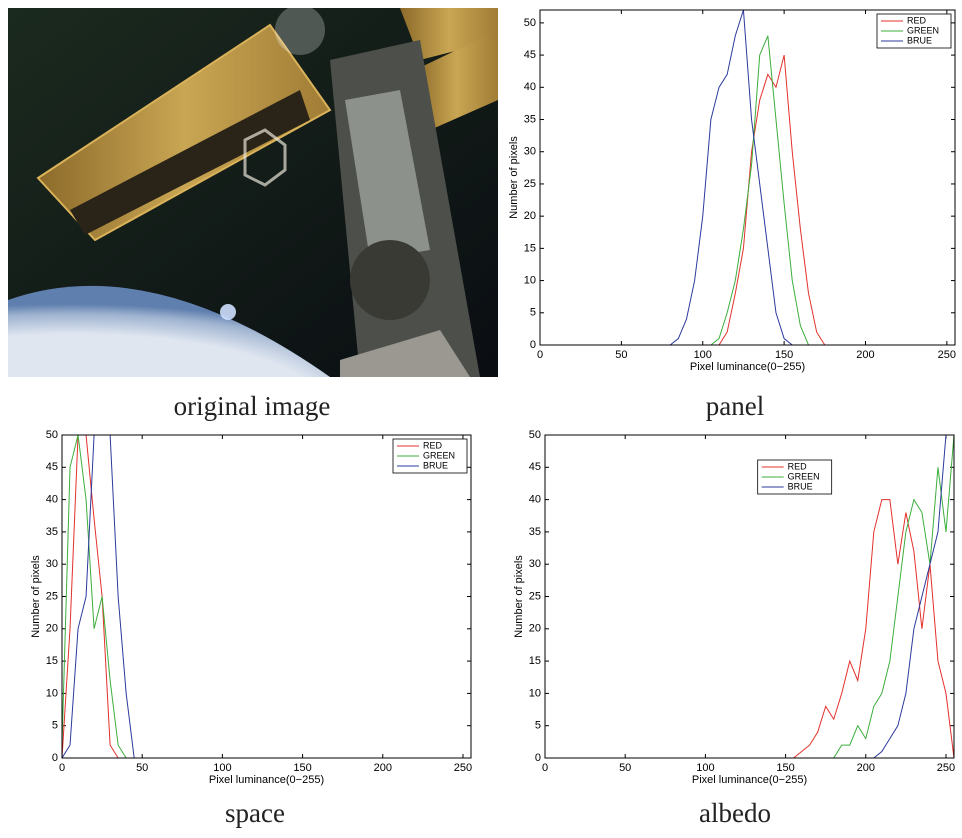  Describe the element at coordinates (749, 628) in the screenshot. I see `series-line` at that location.